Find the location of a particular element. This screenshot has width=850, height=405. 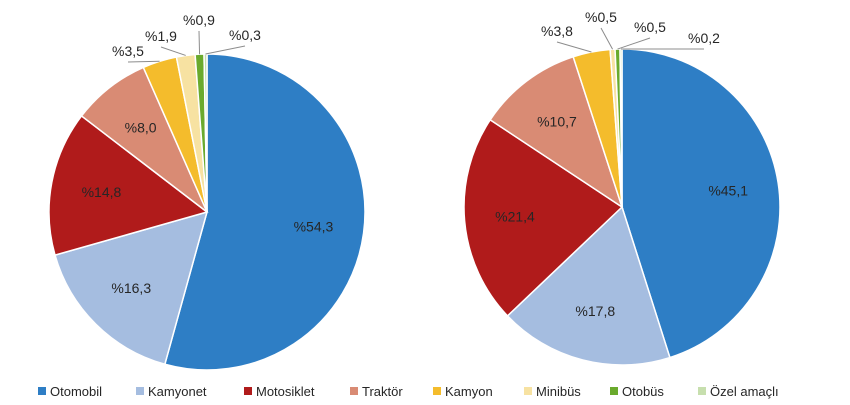

legend-label: Kamyon is located at coordinates (469, 391).